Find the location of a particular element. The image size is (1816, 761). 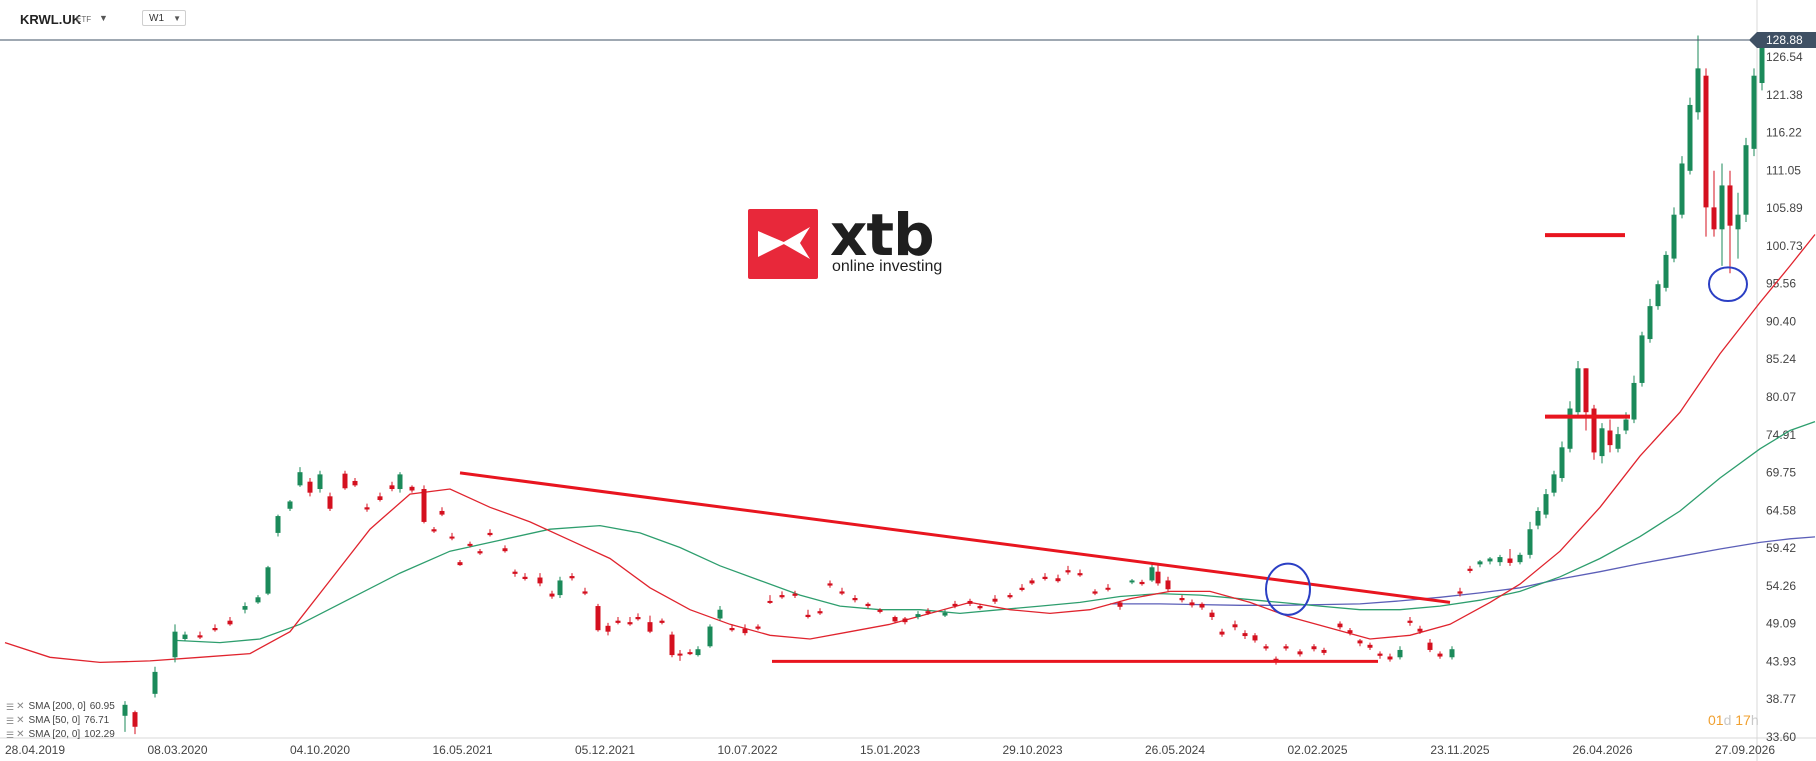

time-tick-label: 05.12.2021 is located at coordinates (605, 750).